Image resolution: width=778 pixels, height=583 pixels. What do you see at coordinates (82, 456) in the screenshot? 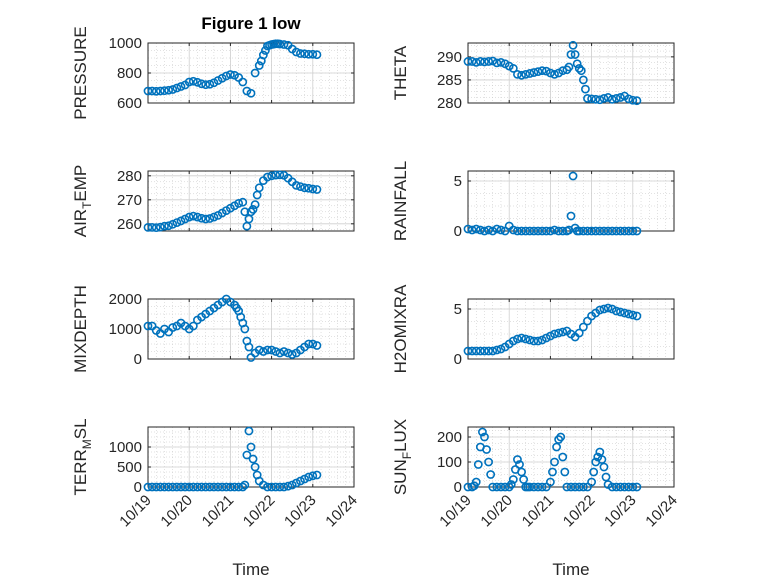
I see `y-axis-label: TERRMSL` at bounding box center [82, 456].